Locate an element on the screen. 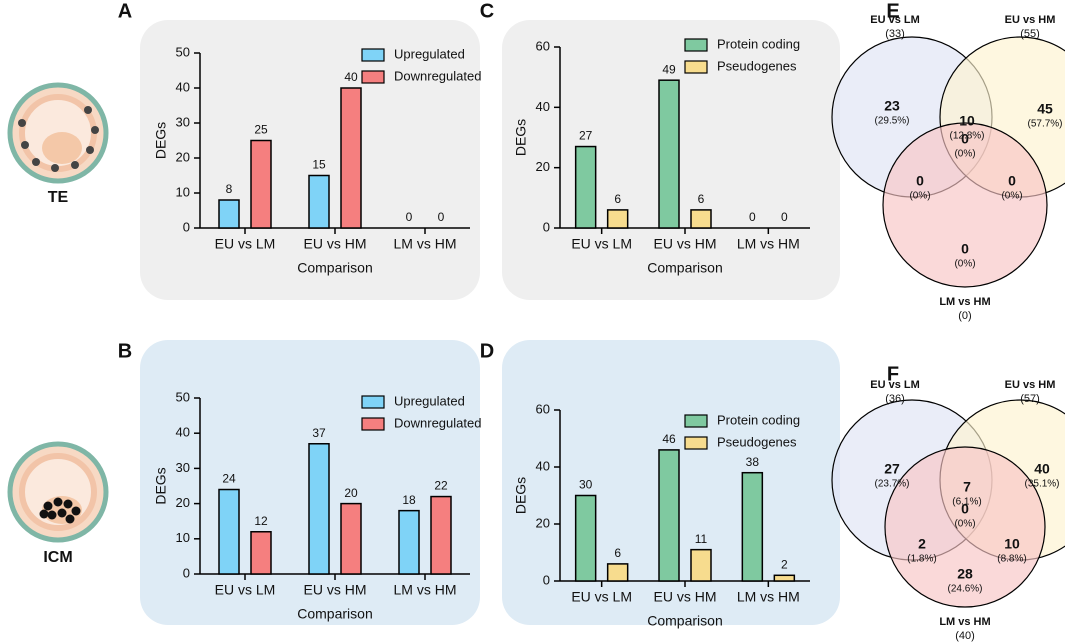  value-label: 24 is located at coordinates (229, 479).